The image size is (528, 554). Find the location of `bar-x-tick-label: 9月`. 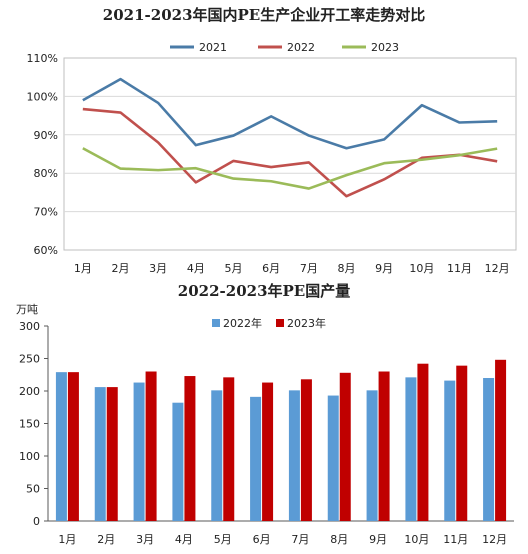

bar-x-tick-label: 9月 is located at coordinates (378, 539).